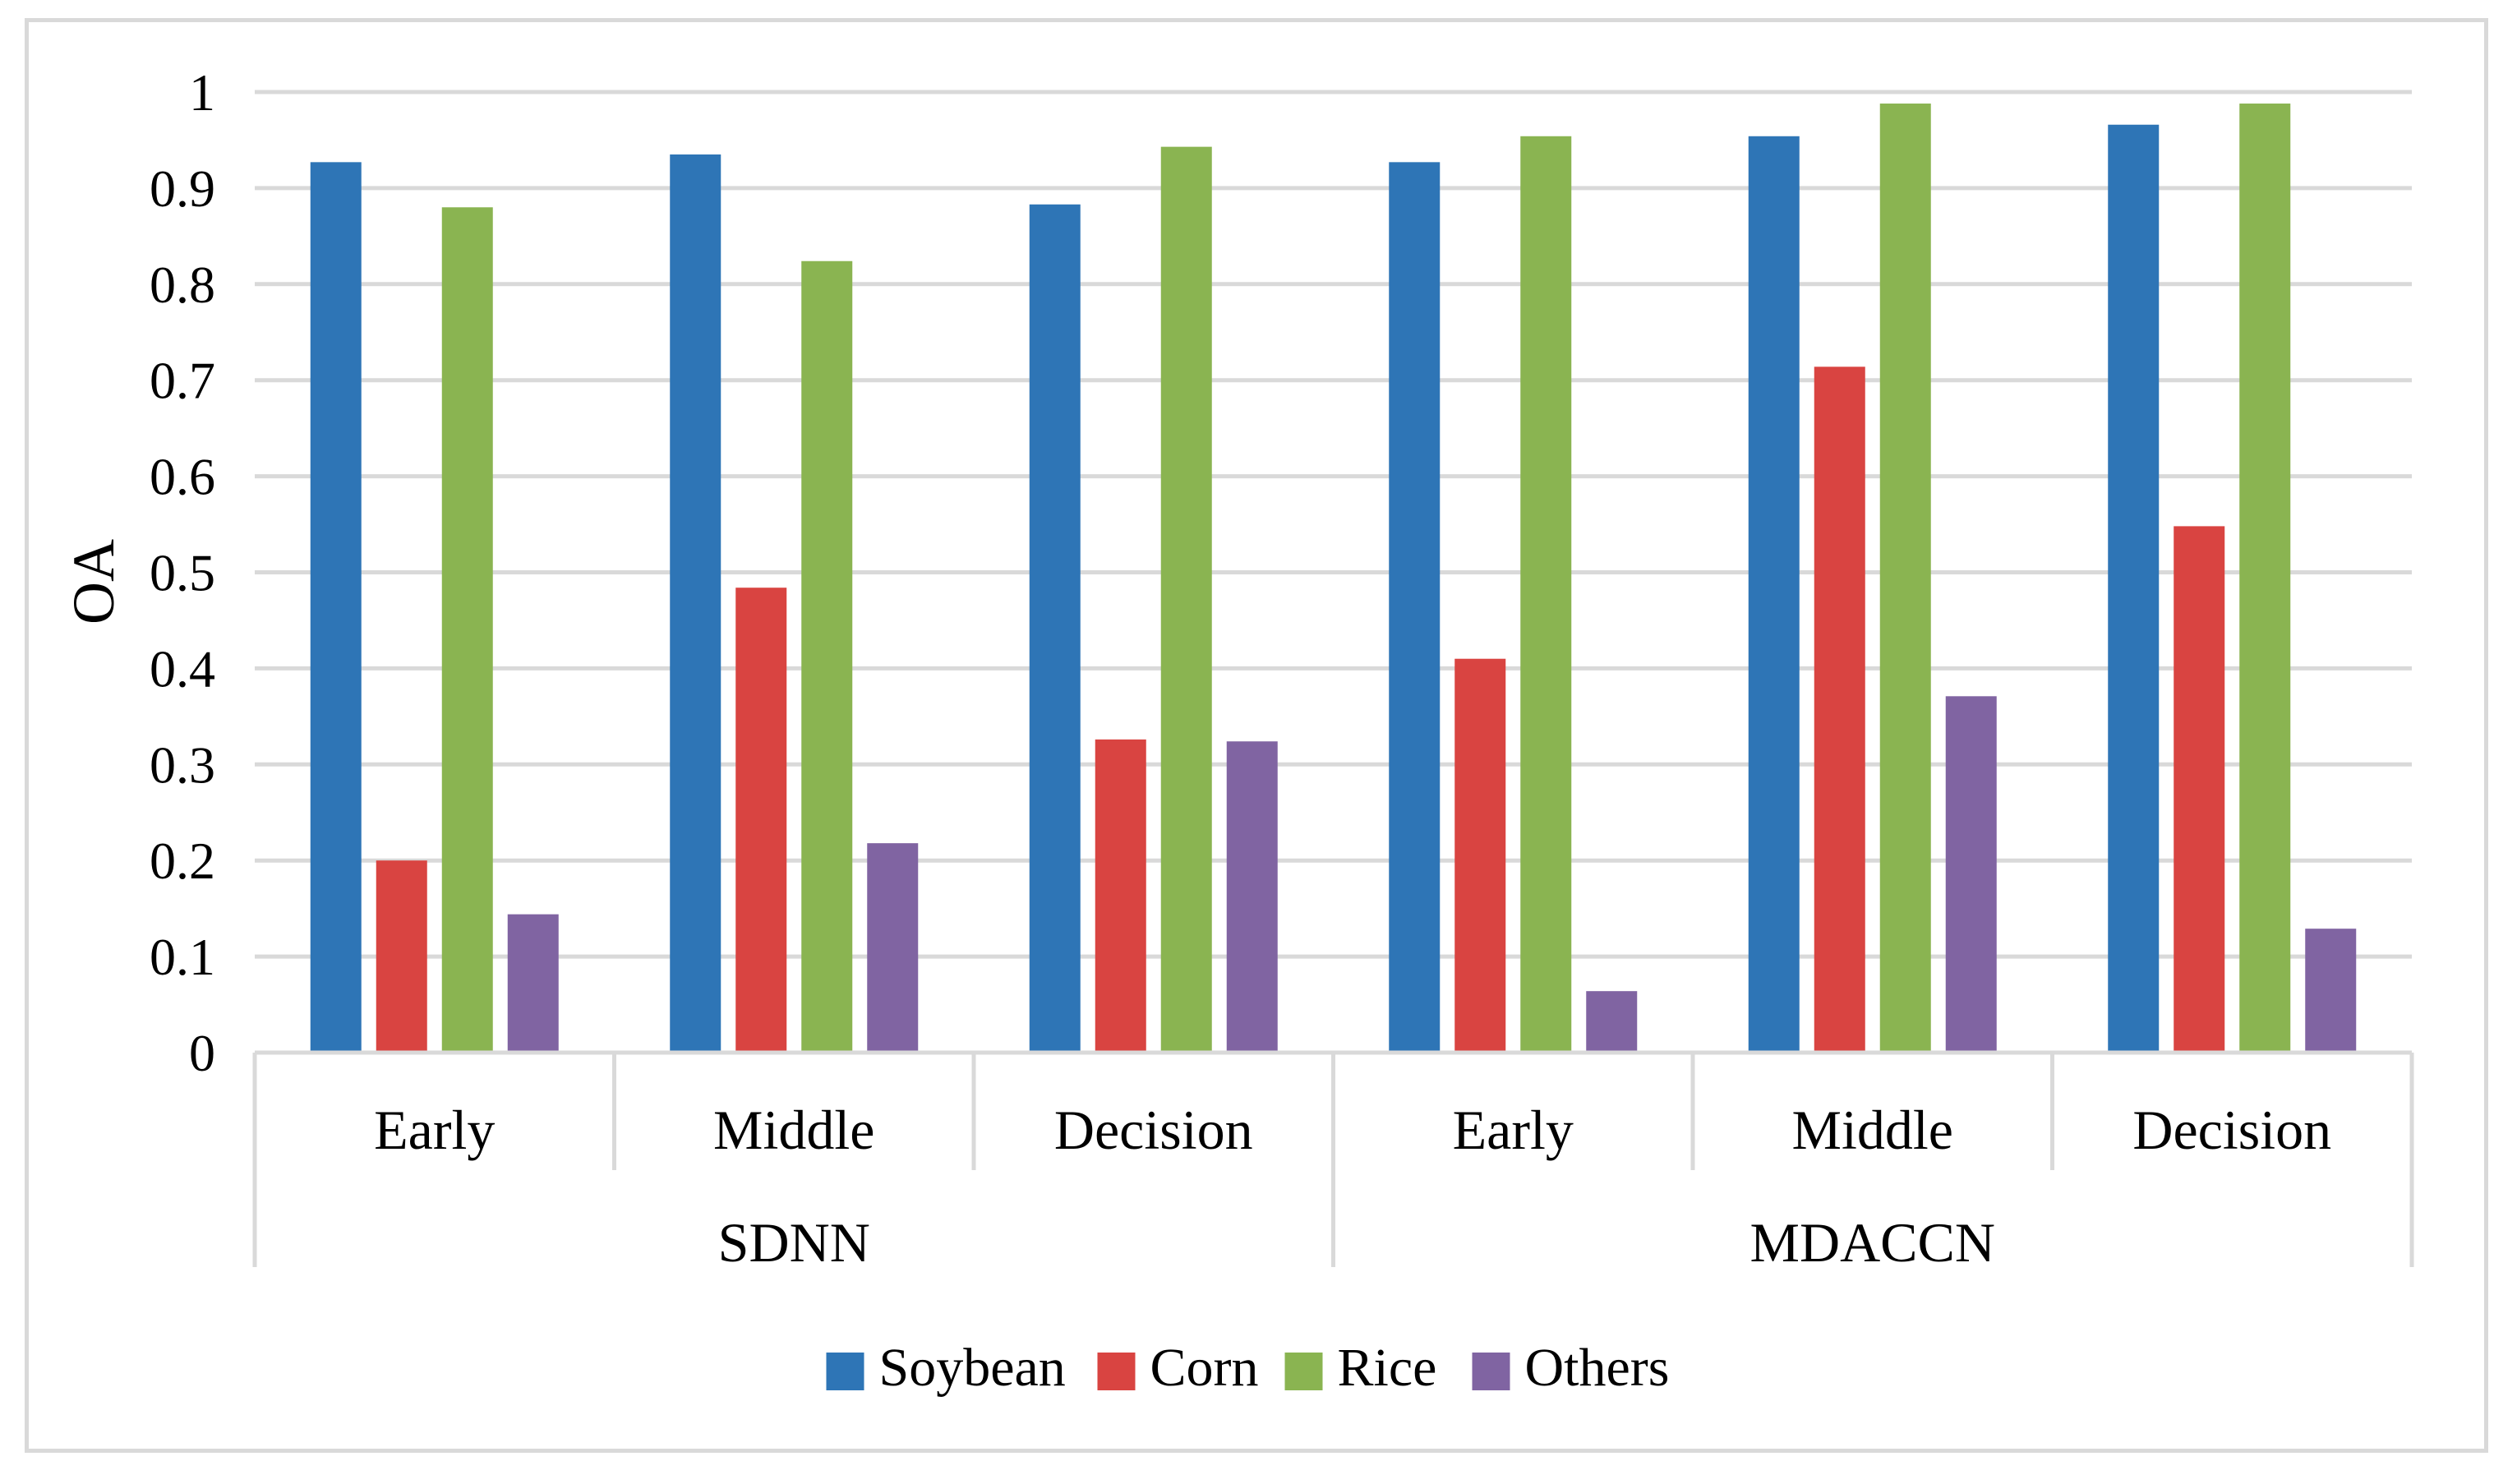  Describe the element at coordinates (973, 1368) in the screenshot. I see `legend-label-soybean: Soybean` at that location.